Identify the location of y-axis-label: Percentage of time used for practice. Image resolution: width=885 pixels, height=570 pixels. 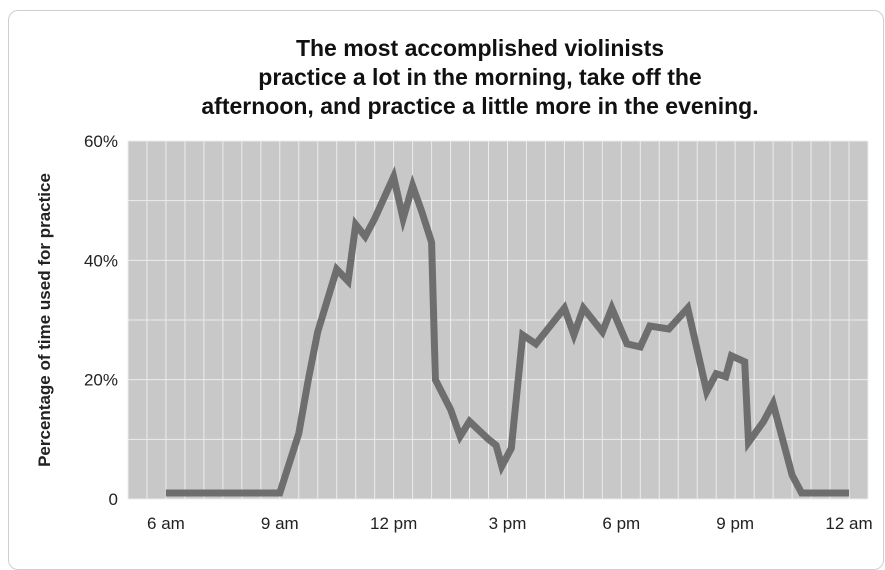
(44, 320).